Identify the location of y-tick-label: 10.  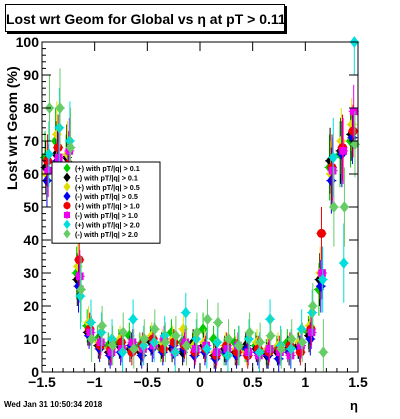
(31, 339).